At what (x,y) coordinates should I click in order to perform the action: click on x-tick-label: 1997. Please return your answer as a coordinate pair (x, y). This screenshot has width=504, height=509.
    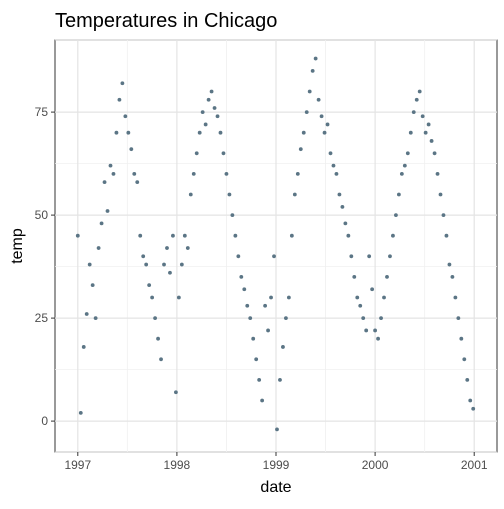
    Looking at the image, I should click on (77, 465).